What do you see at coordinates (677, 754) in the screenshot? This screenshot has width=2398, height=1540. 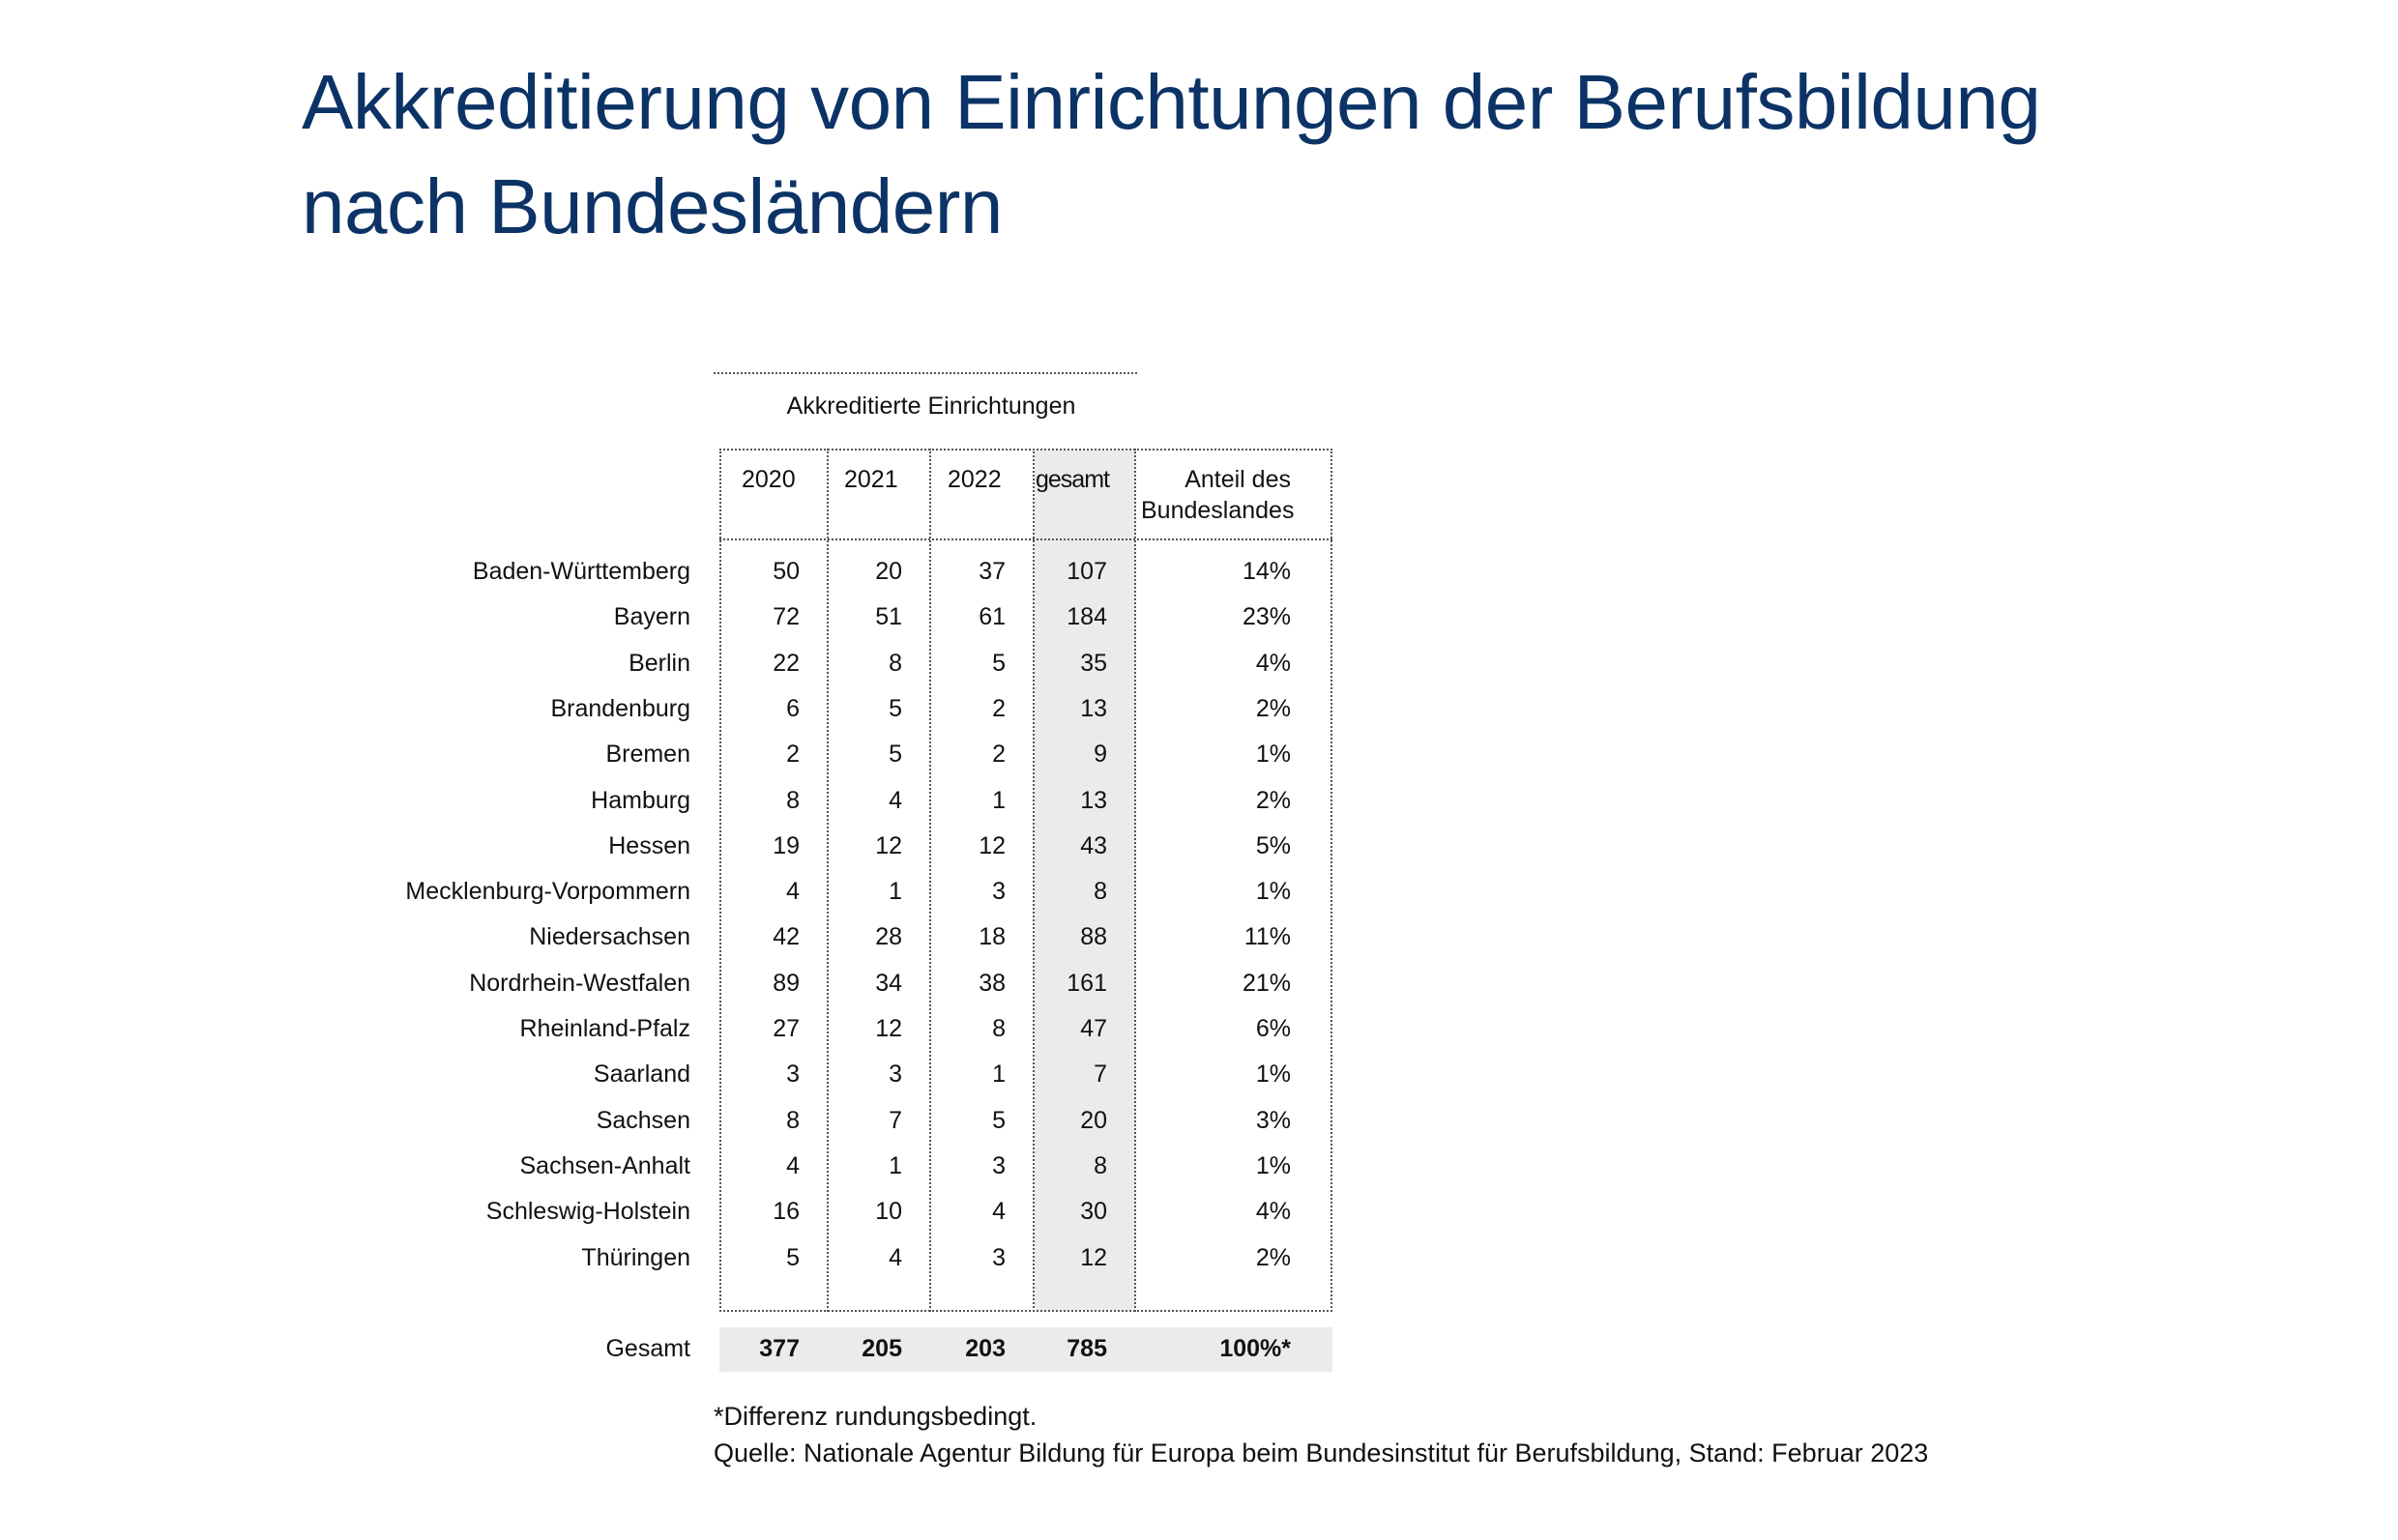 I see `table-row: Bremen 2 5 2 9 1%` at bounding box center [677, 754].